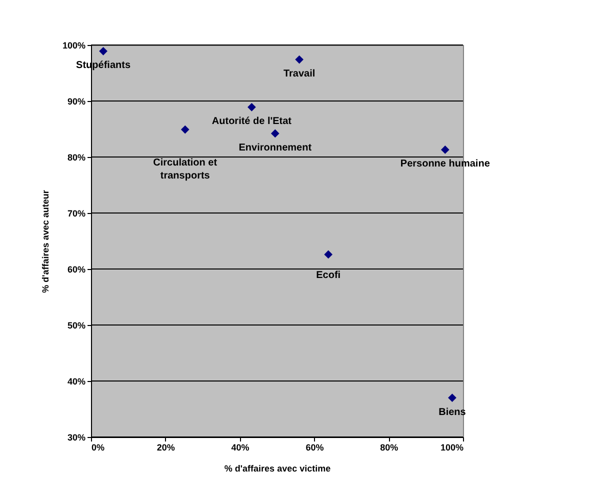 Image resolution: width=595 pixels, height=486 pixels. Describe the element at coordinates (98, 447) in the screenshot. I see `x-tick-label: 0%` at that location.